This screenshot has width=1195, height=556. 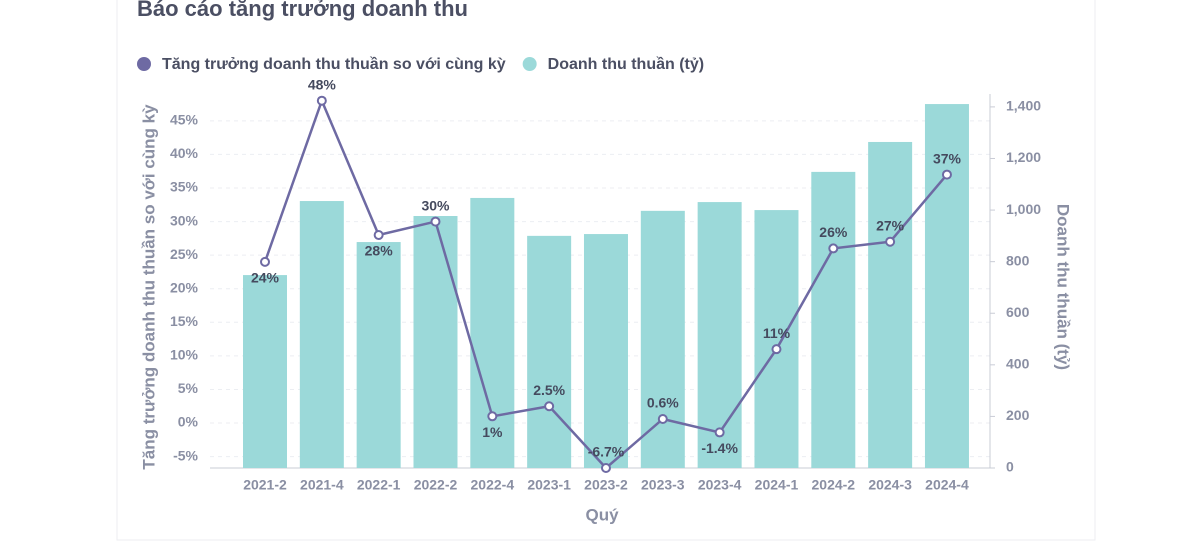 What do you see at coordinates (1023, 209) in the screenshot?
I see `y2-tick-label: 1,000` at bounding box center [1023, 209].